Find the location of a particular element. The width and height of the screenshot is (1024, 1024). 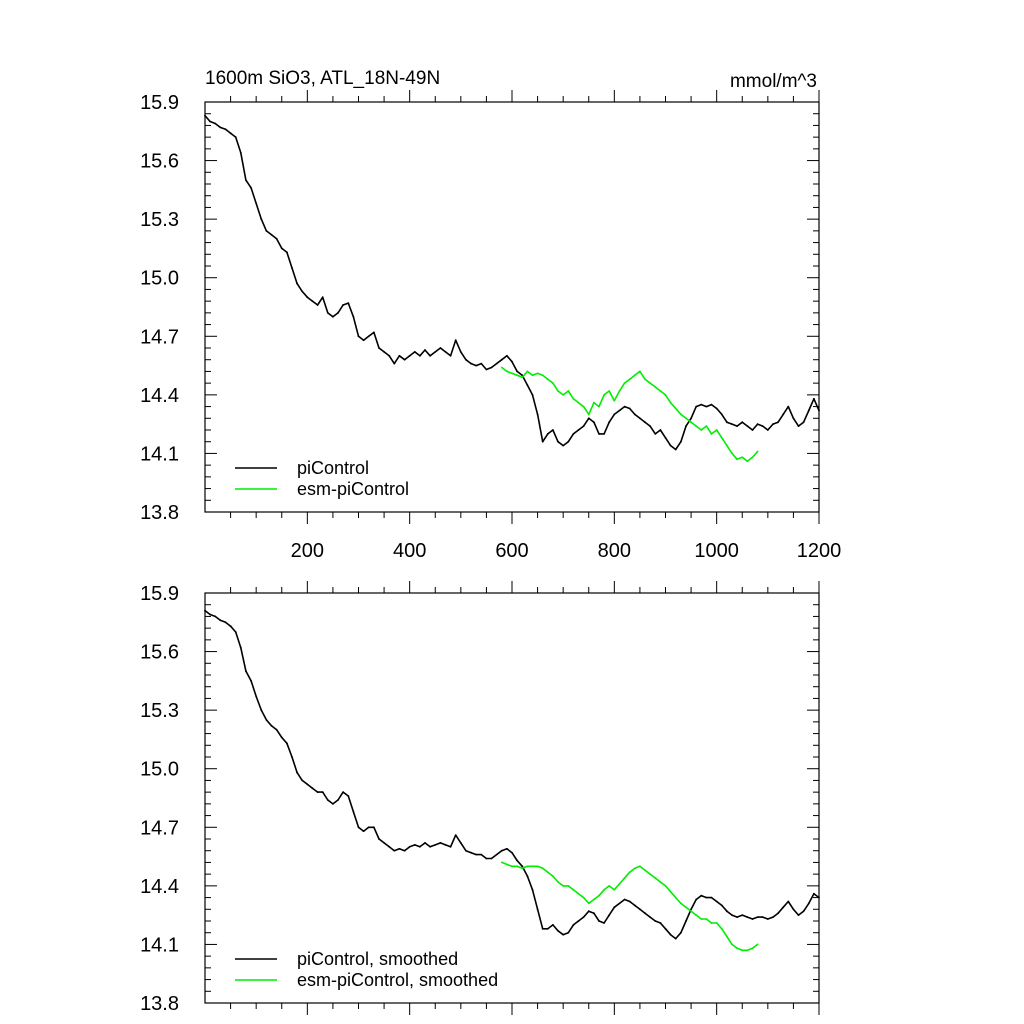

y-tick-label: 14.4 is located at coordinates (159, 396).